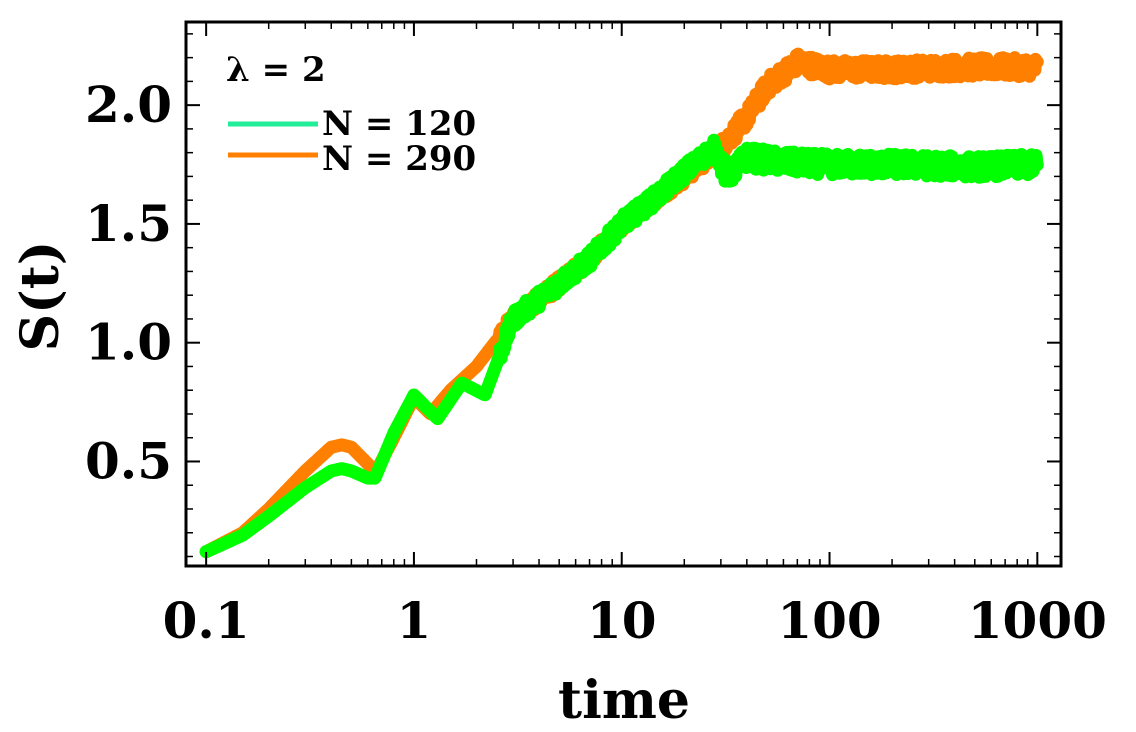 The image size is (1136, 732). I want to click on x-tick-label: 0.1, so click(206, 620).